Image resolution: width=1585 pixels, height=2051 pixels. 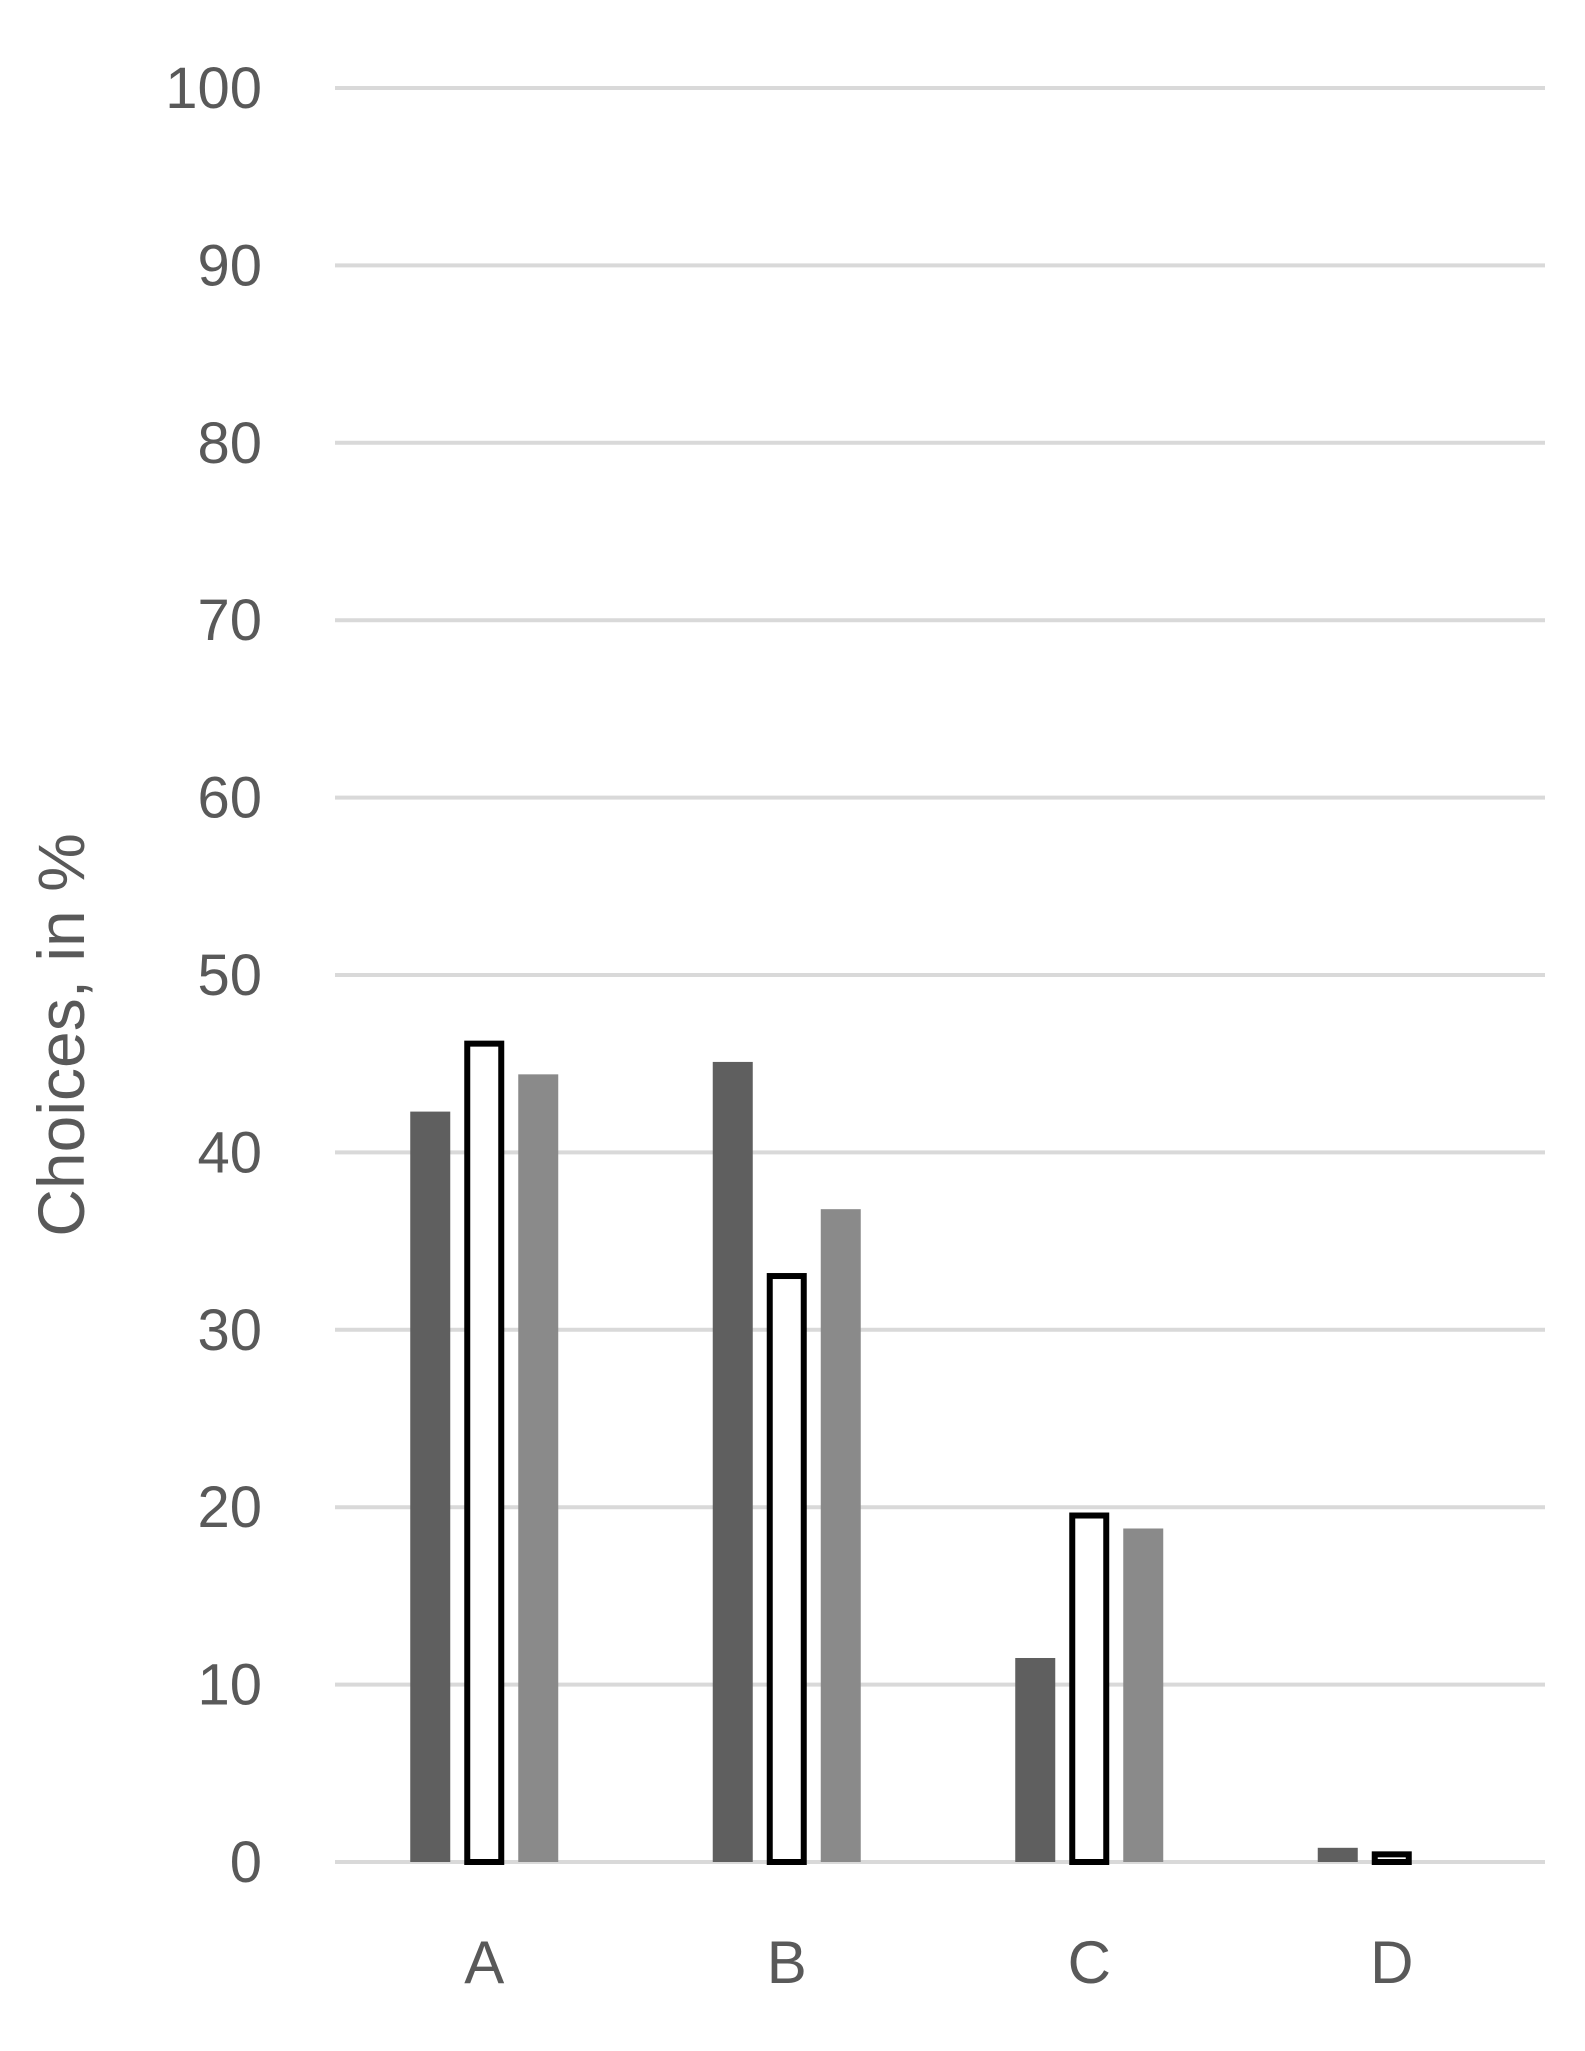 What do you see at coordinates (787, 1962) in the screenshot?
I see `x-category-label-B: B` at bounding box center [787, 1962].